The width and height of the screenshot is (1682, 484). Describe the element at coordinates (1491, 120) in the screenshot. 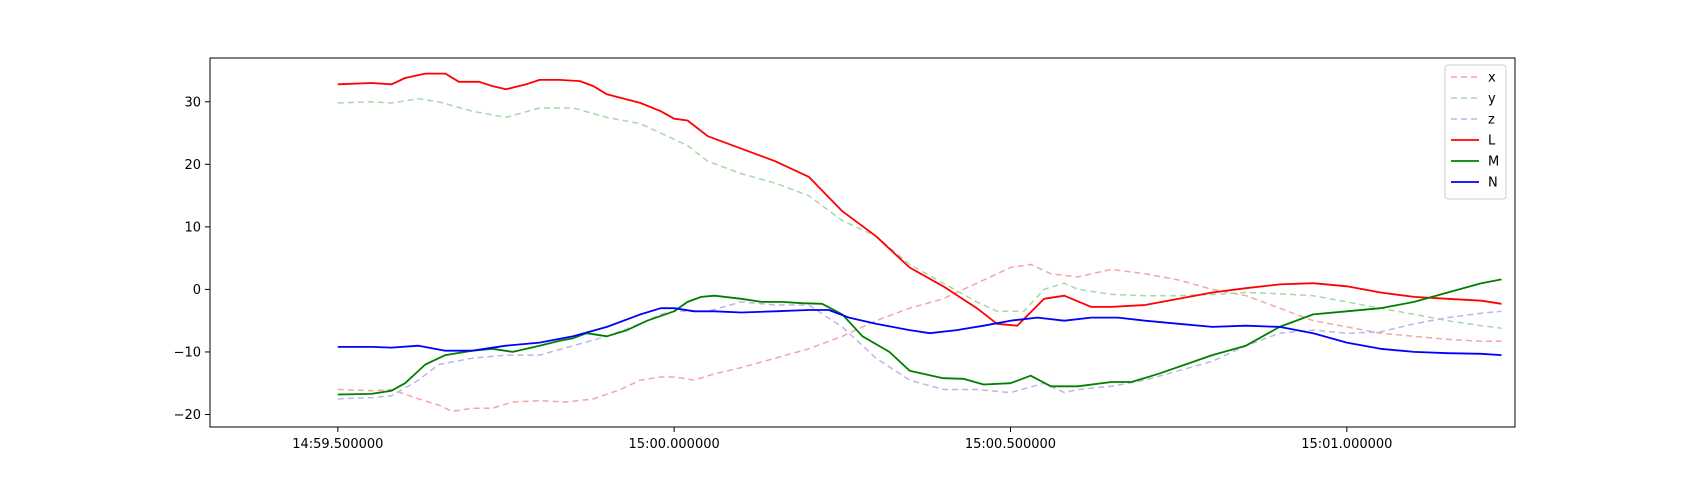

I see `legend-label-z: z` at that location.